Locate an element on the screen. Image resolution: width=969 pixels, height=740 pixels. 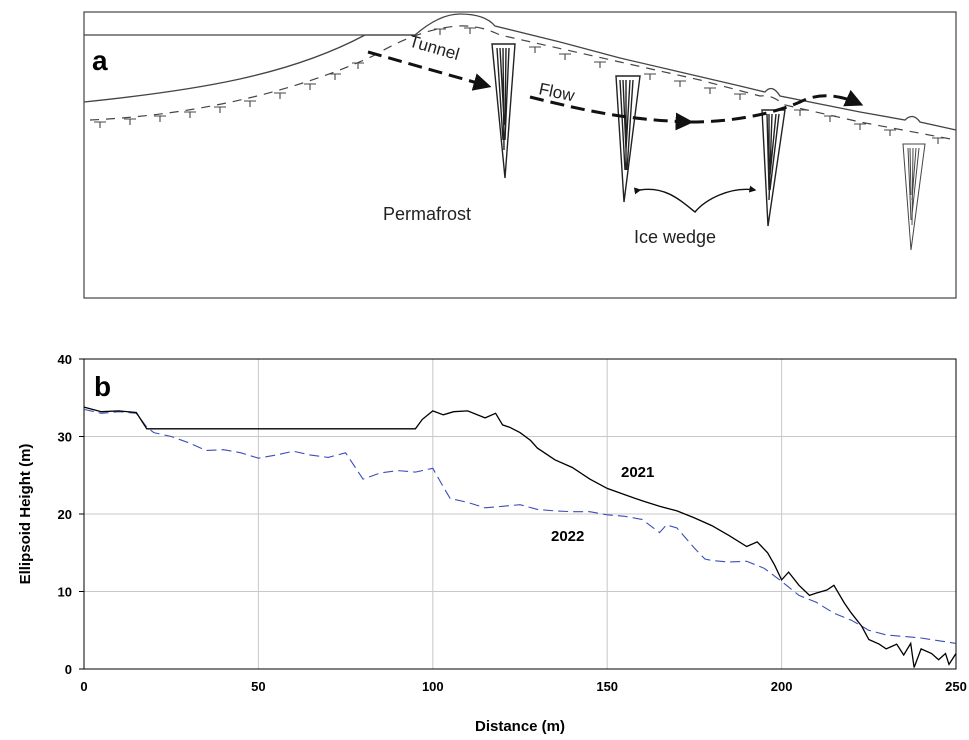
x-tick-label: 50 is located at coordinates (258, 686).